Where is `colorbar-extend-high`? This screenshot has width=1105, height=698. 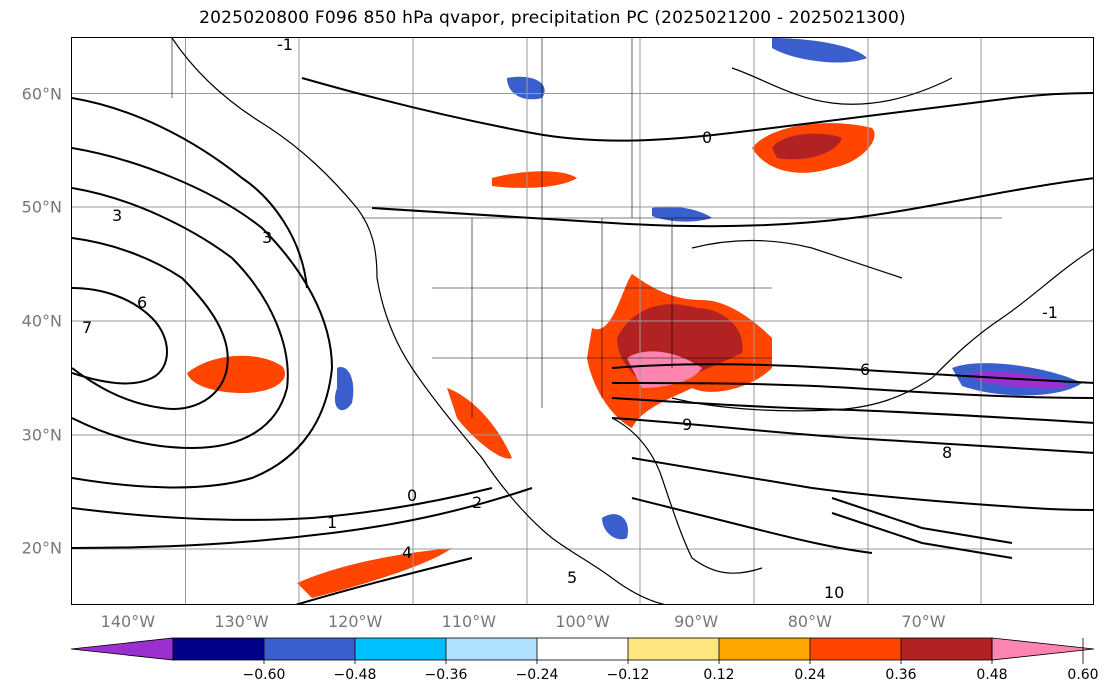 colorbar-extend-high is located at coordinates (1043, 649).